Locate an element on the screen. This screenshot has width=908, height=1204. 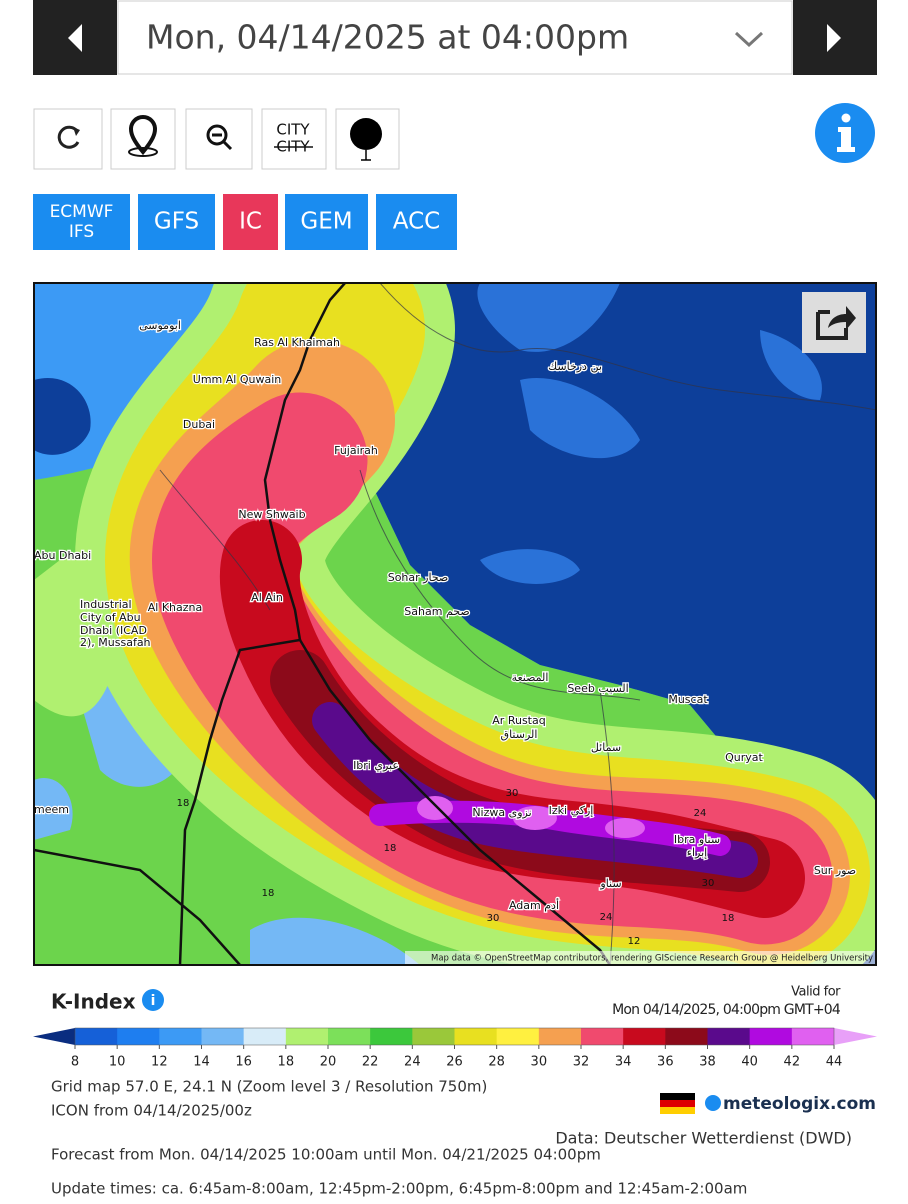
colorbar-label: 18 is located at coordinates (286, 1062).